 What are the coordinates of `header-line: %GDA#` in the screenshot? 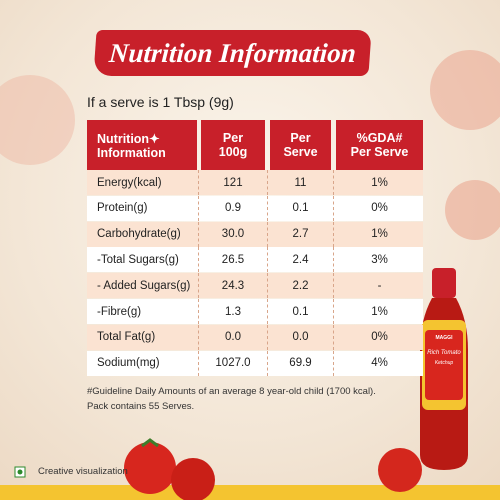 It's located at (379, 138).